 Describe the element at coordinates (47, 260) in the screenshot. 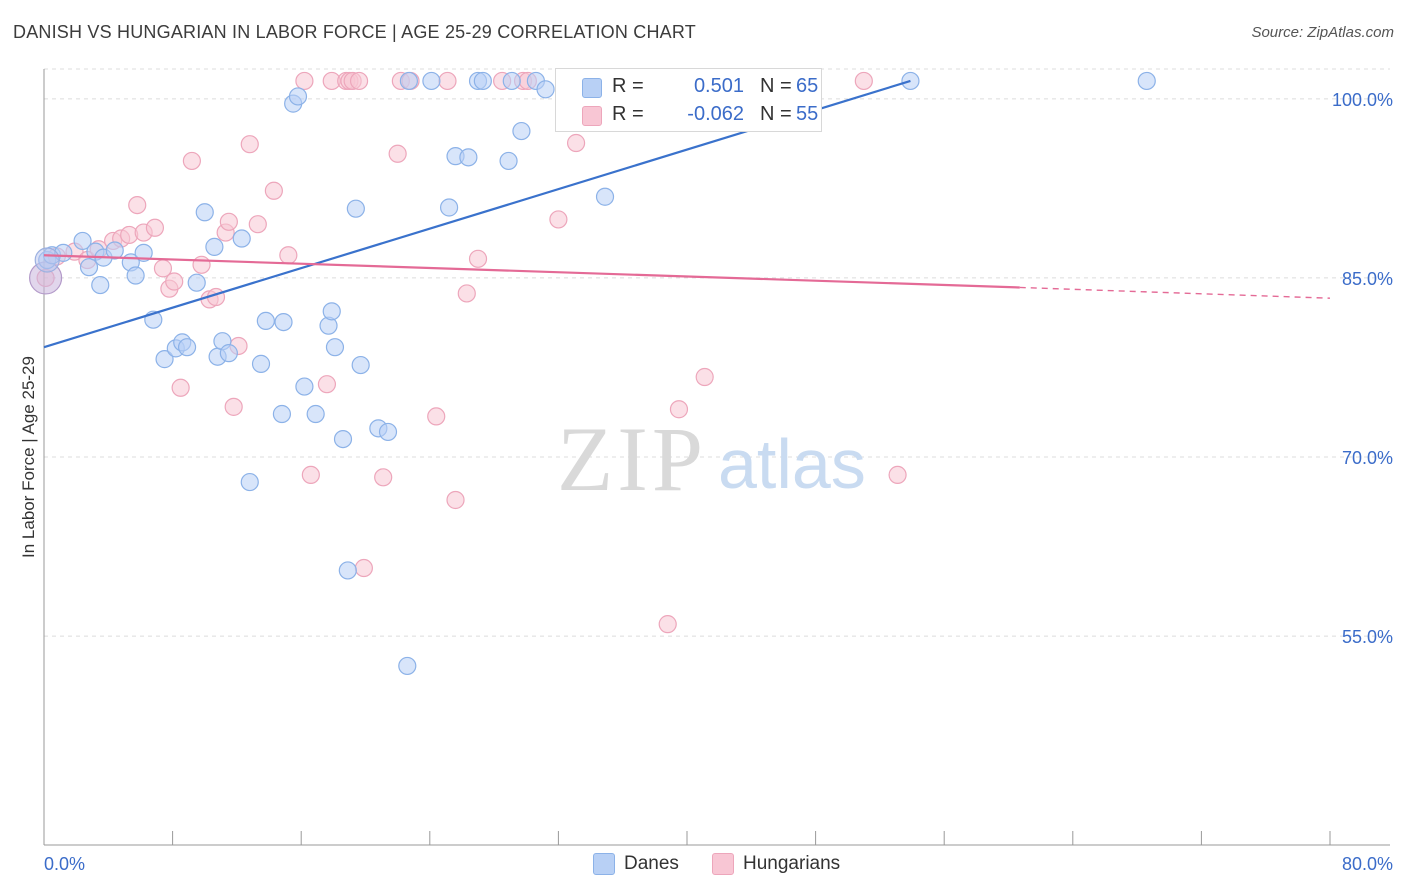

I see `danes-cluster-point` at that location.